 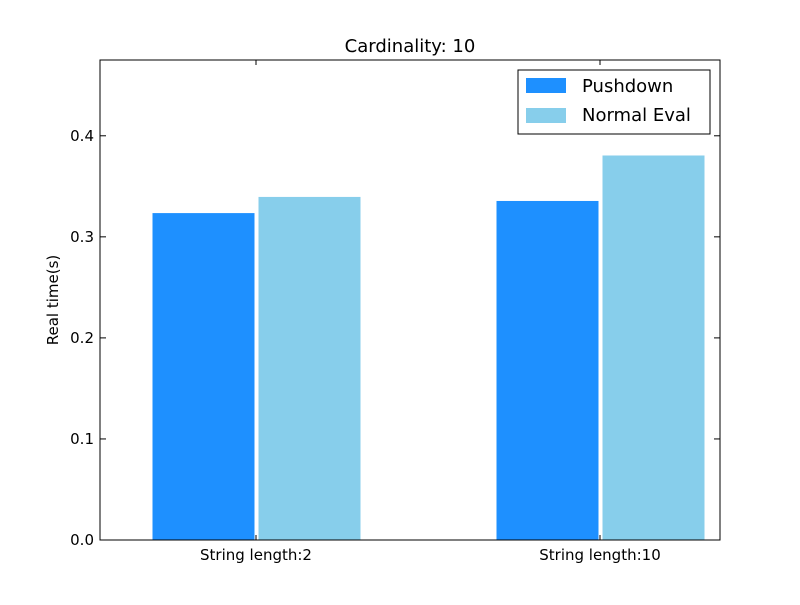 What do you see at coordinates (410, 46) in the screenshot?
I see `chart-title: Cardinality: 10` at bounding box center [410, 46].